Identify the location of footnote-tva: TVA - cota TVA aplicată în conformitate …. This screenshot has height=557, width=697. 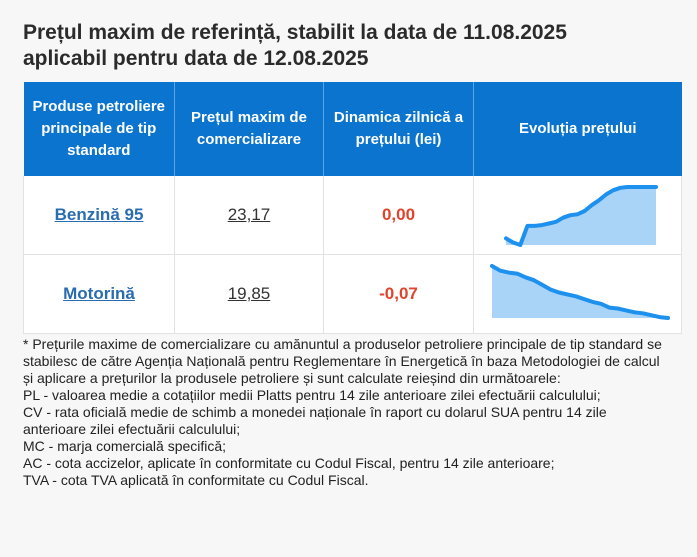
(196, 480).